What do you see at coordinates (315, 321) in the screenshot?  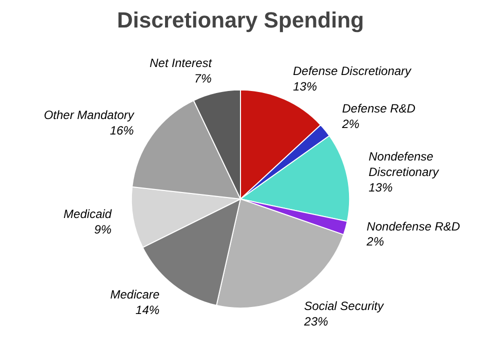 I see `data-label: 23%` at bounding box center [315, 321].